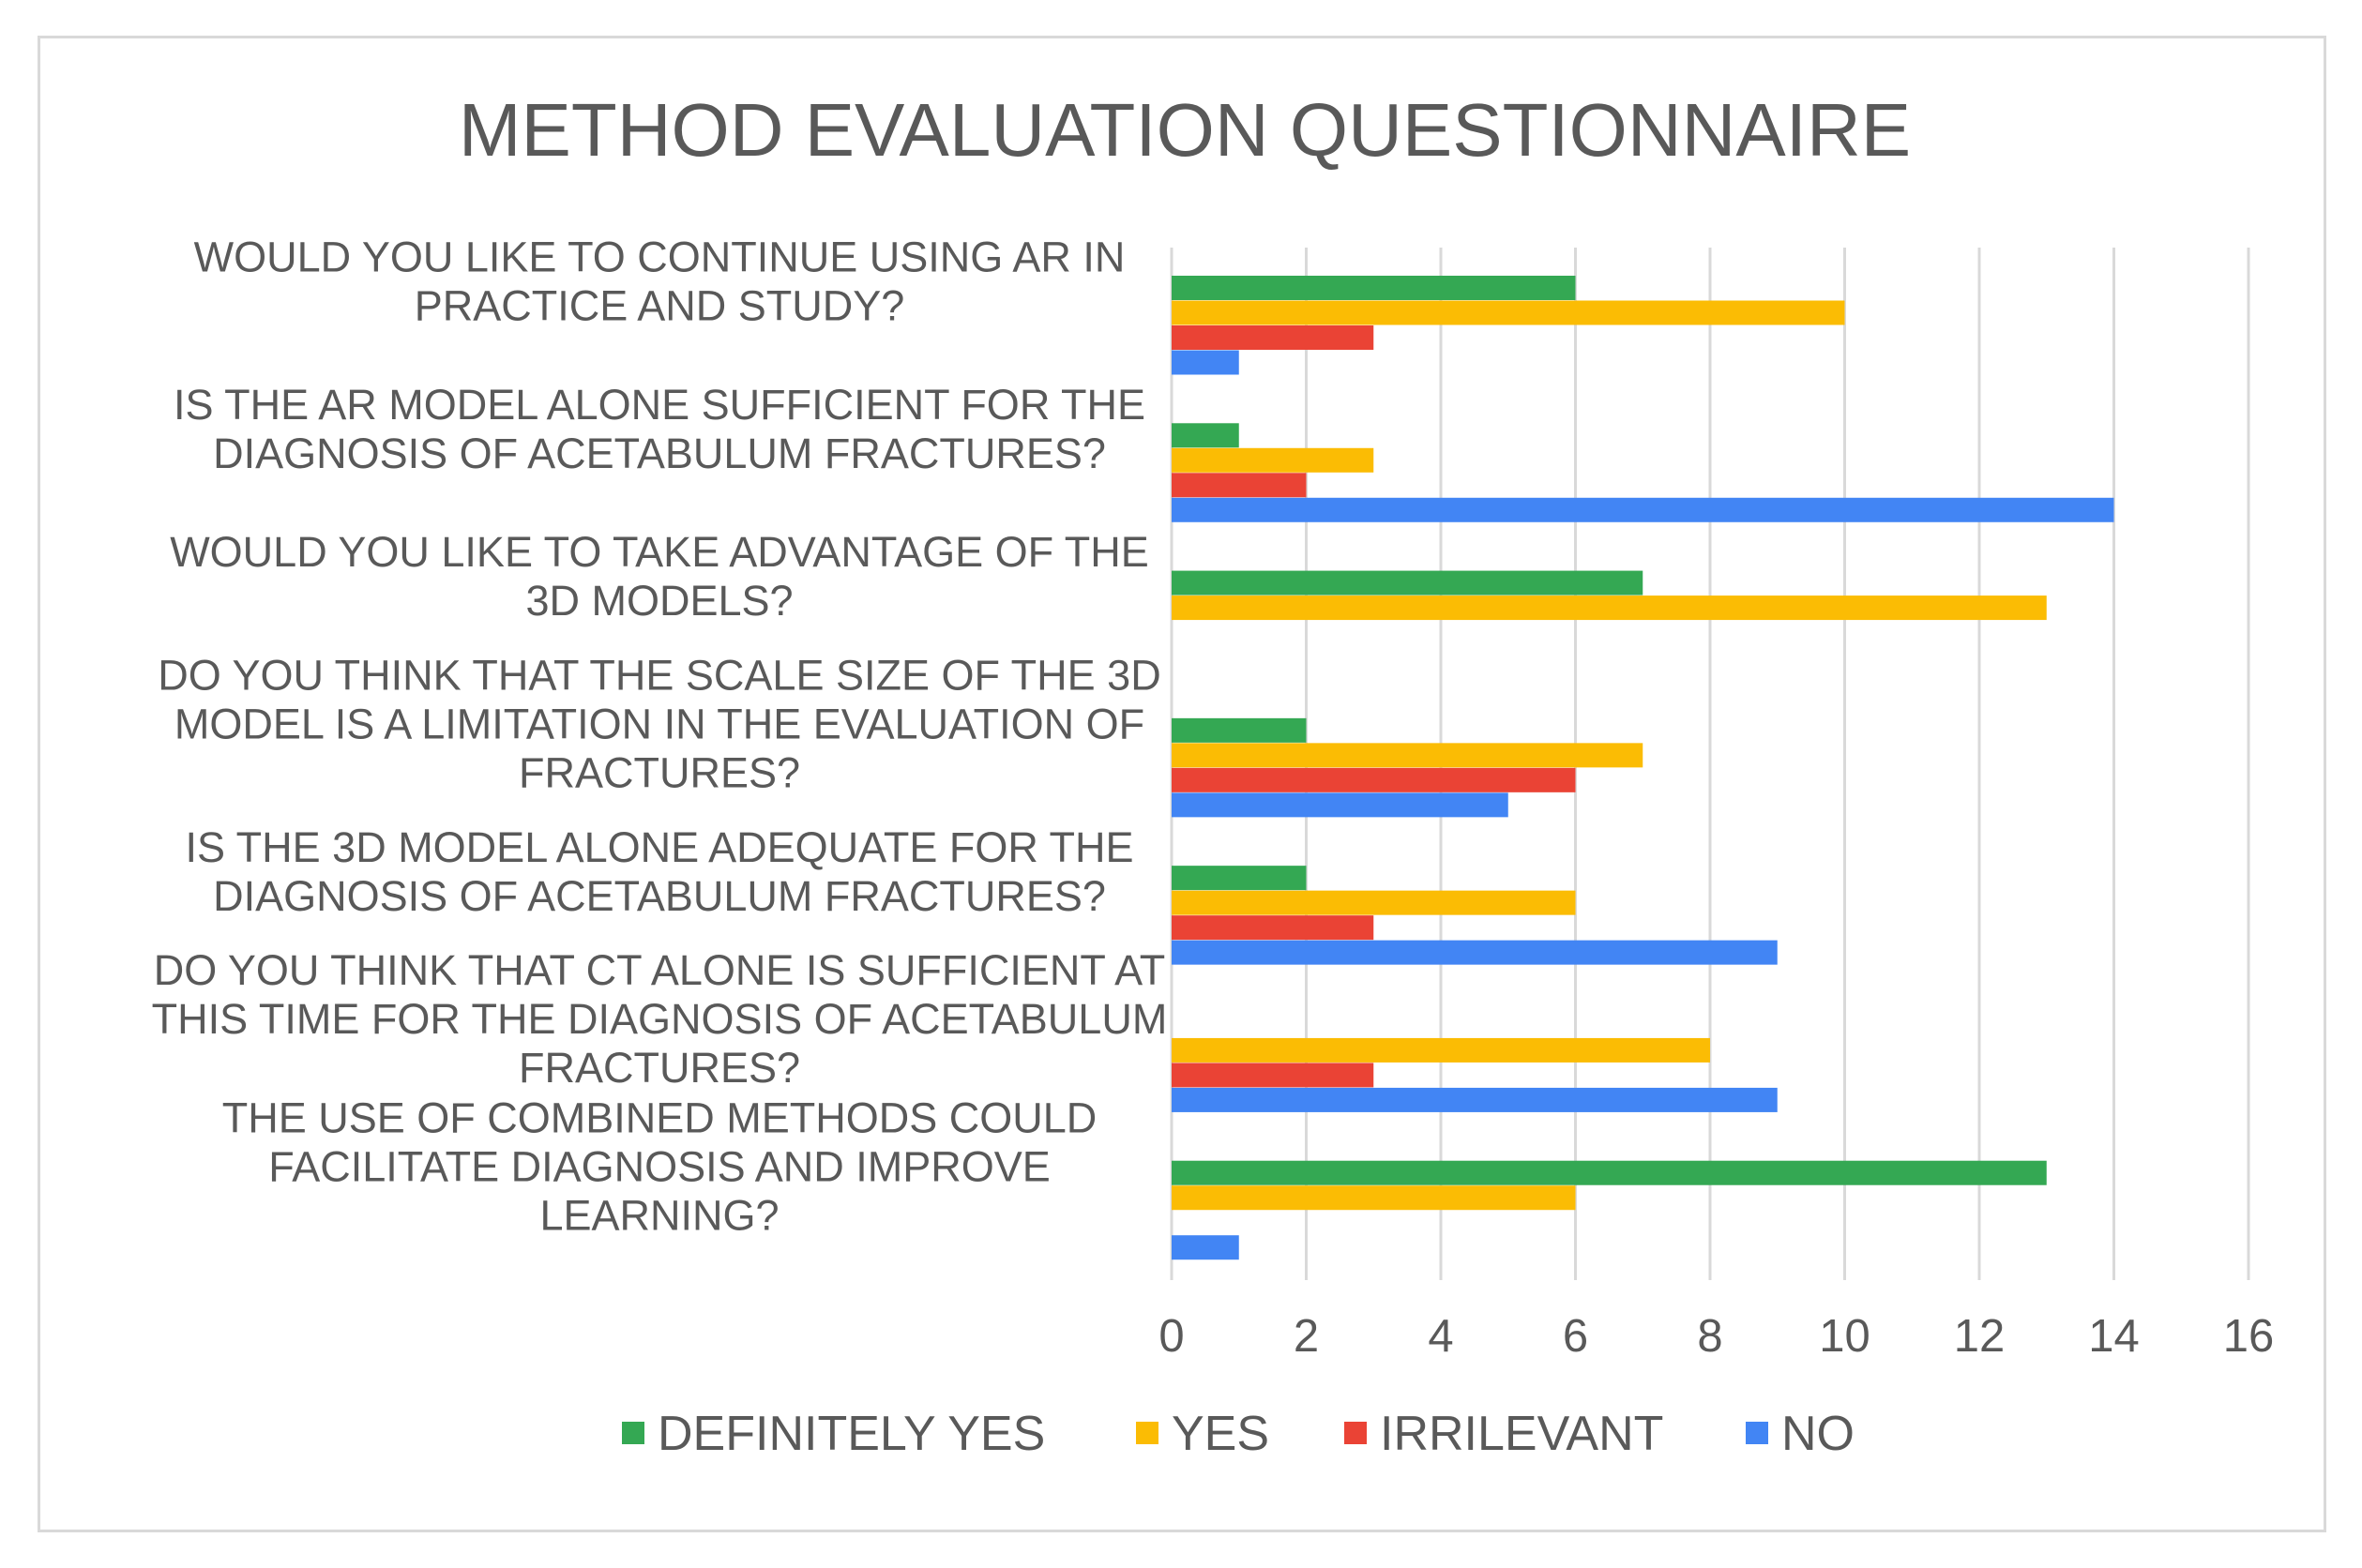  I want to click on x-tick-label-6: 6, so click(1575, 1336).